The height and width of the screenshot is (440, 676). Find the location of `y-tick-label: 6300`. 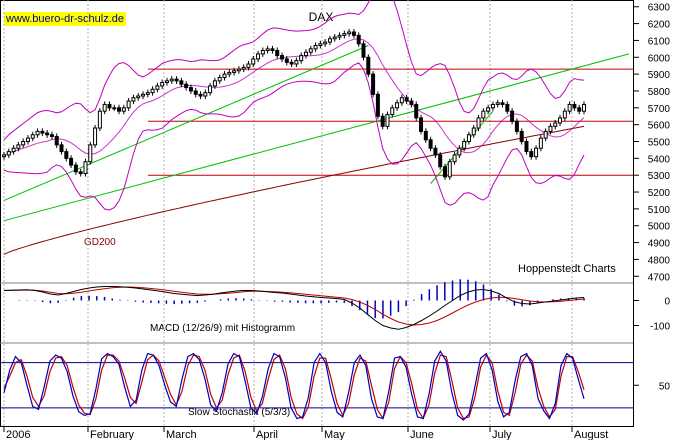

y-tick-label: 6300 is located at coordinates (659, 8).